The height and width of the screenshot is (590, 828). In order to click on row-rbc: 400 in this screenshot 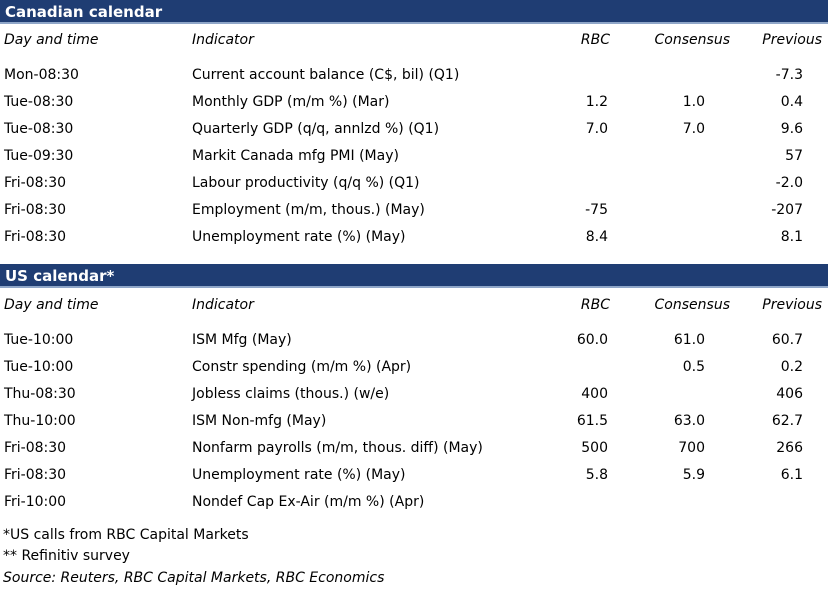, I will do `click(594, 394)`.